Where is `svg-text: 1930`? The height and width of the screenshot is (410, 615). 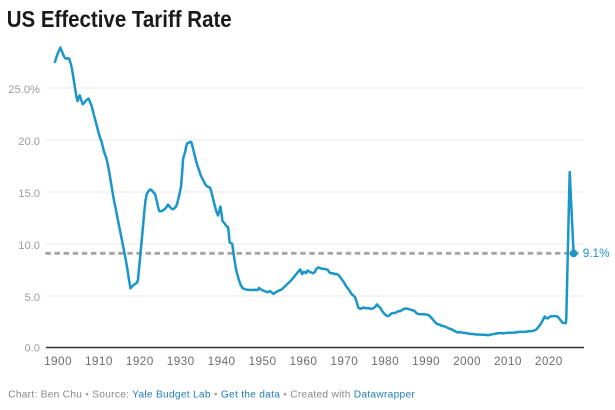
svg-text: 1930 is located at coordinates (181, 361).